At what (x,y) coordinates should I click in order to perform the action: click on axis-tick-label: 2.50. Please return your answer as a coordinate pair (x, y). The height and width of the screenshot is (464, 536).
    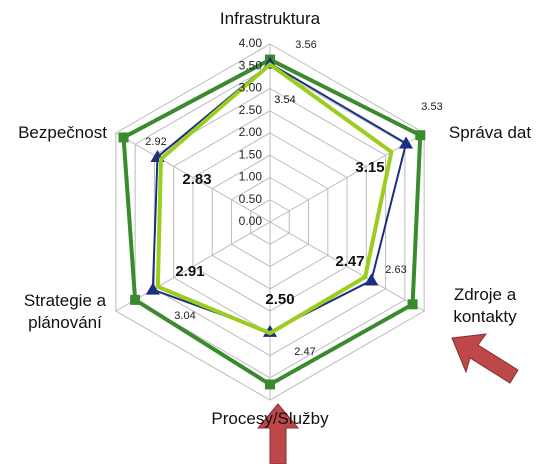
    Looking at the image, I should click on (251, 110).